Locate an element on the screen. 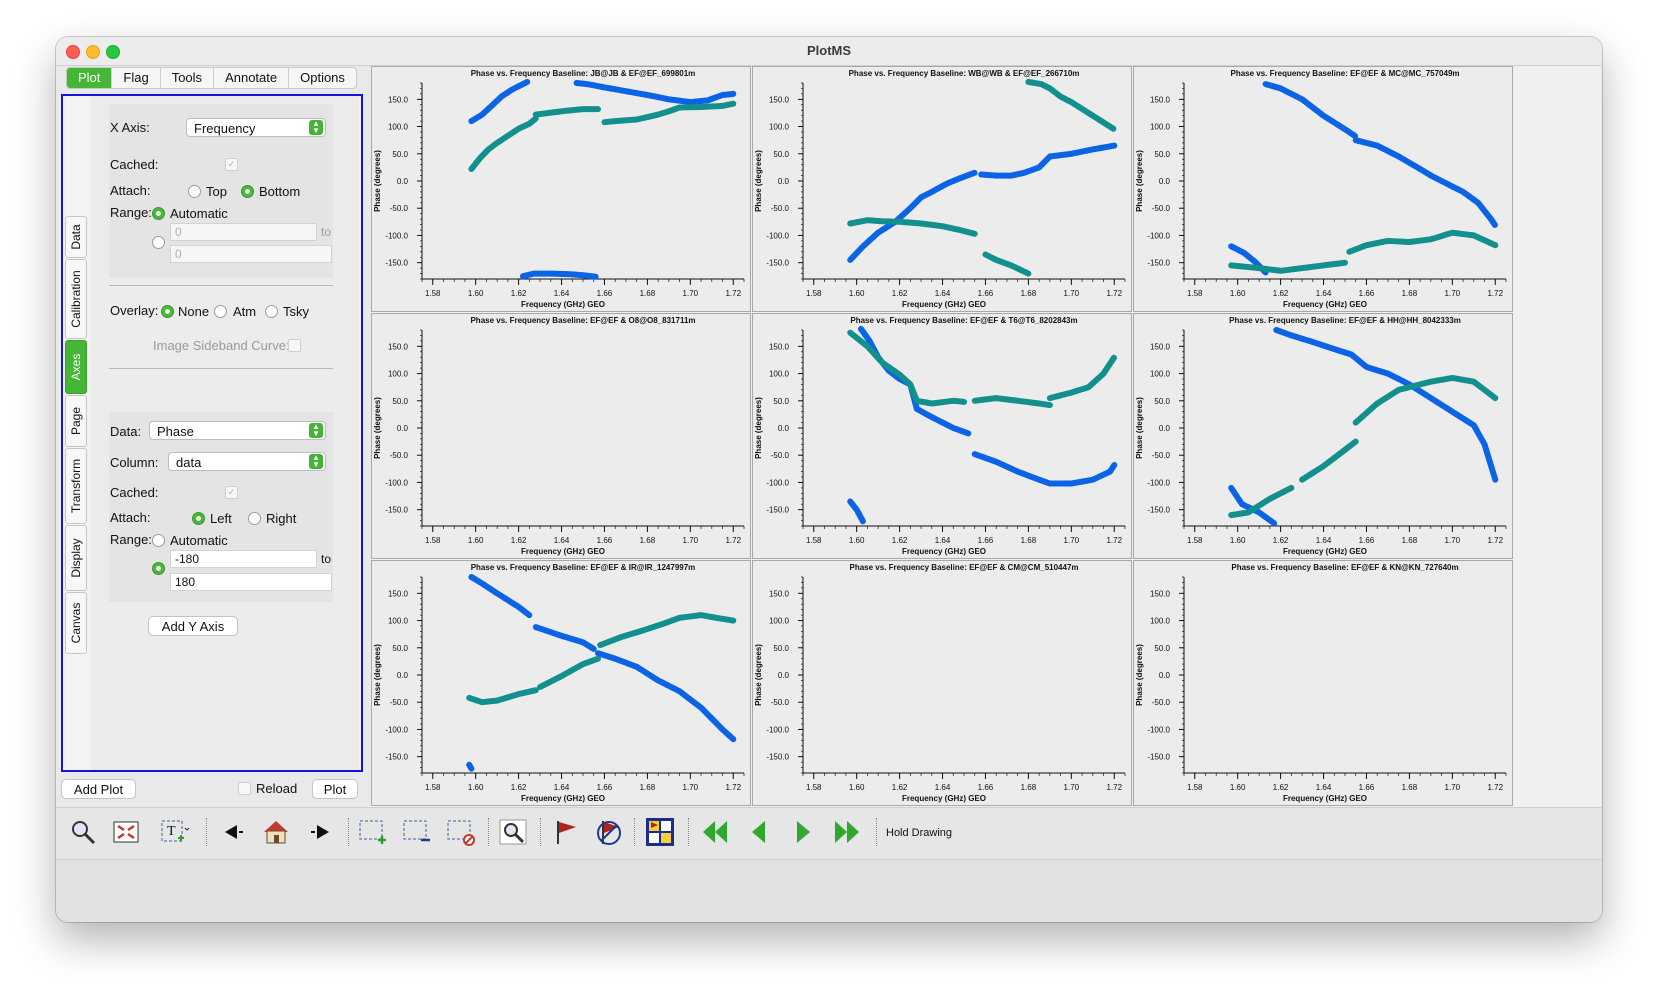  x-attach-bottom-radio is located at coordinates (247, 191).